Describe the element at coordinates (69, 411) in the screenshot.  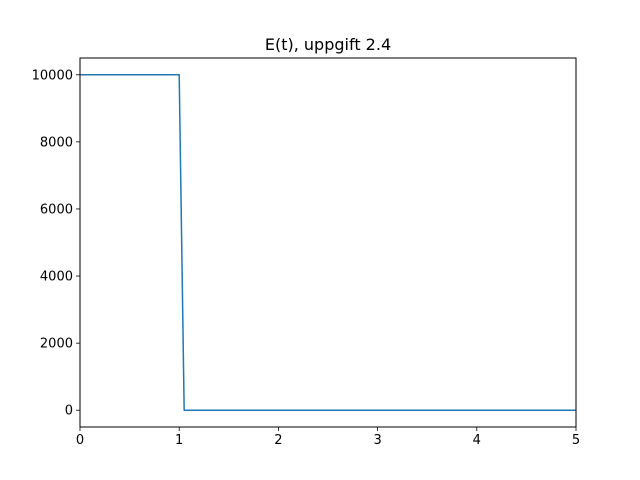
I see `y-tick-label: 0` at that location.